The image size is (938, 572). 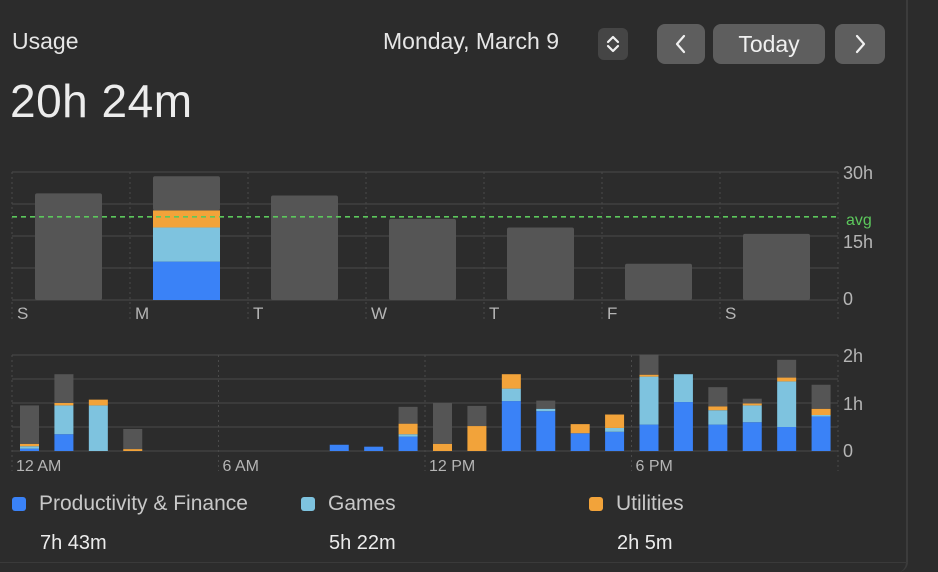 I want to click on window-bottom-edge, so click(x=454, y=567).